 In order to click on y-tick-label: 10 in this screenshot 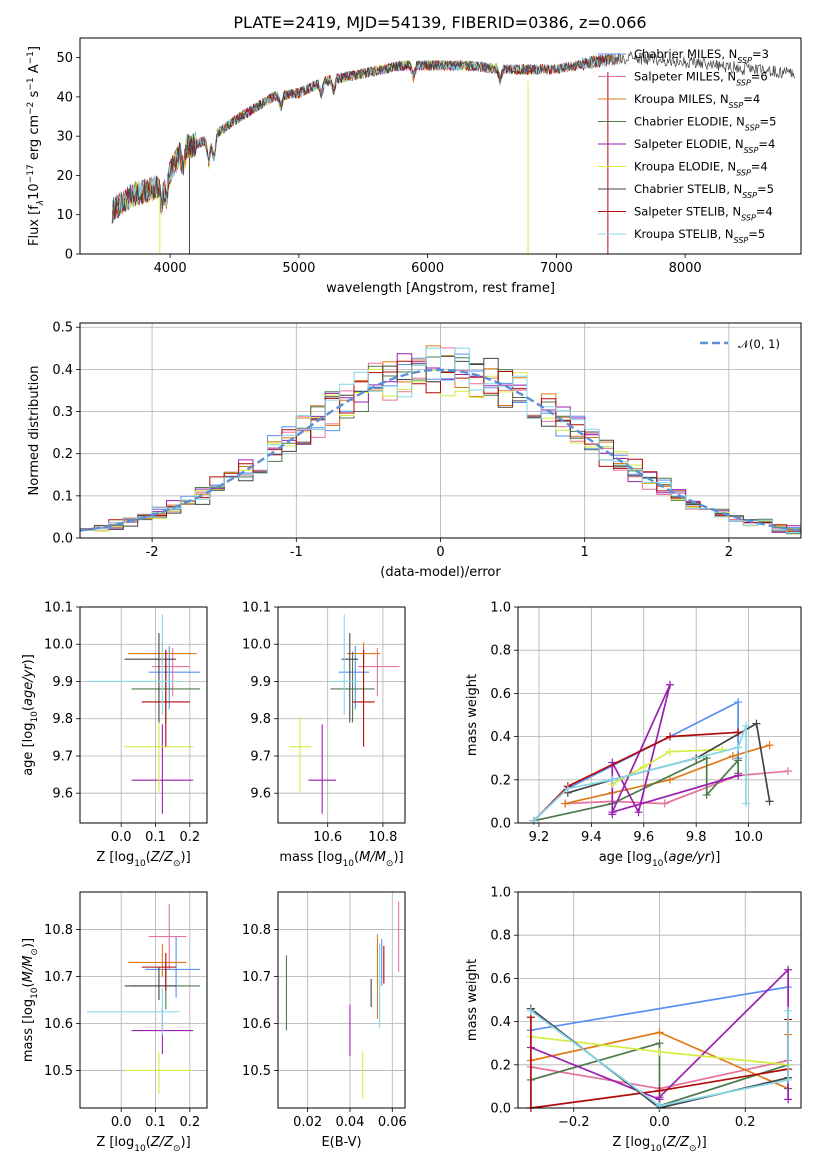, I will do `click(64, 215)`.